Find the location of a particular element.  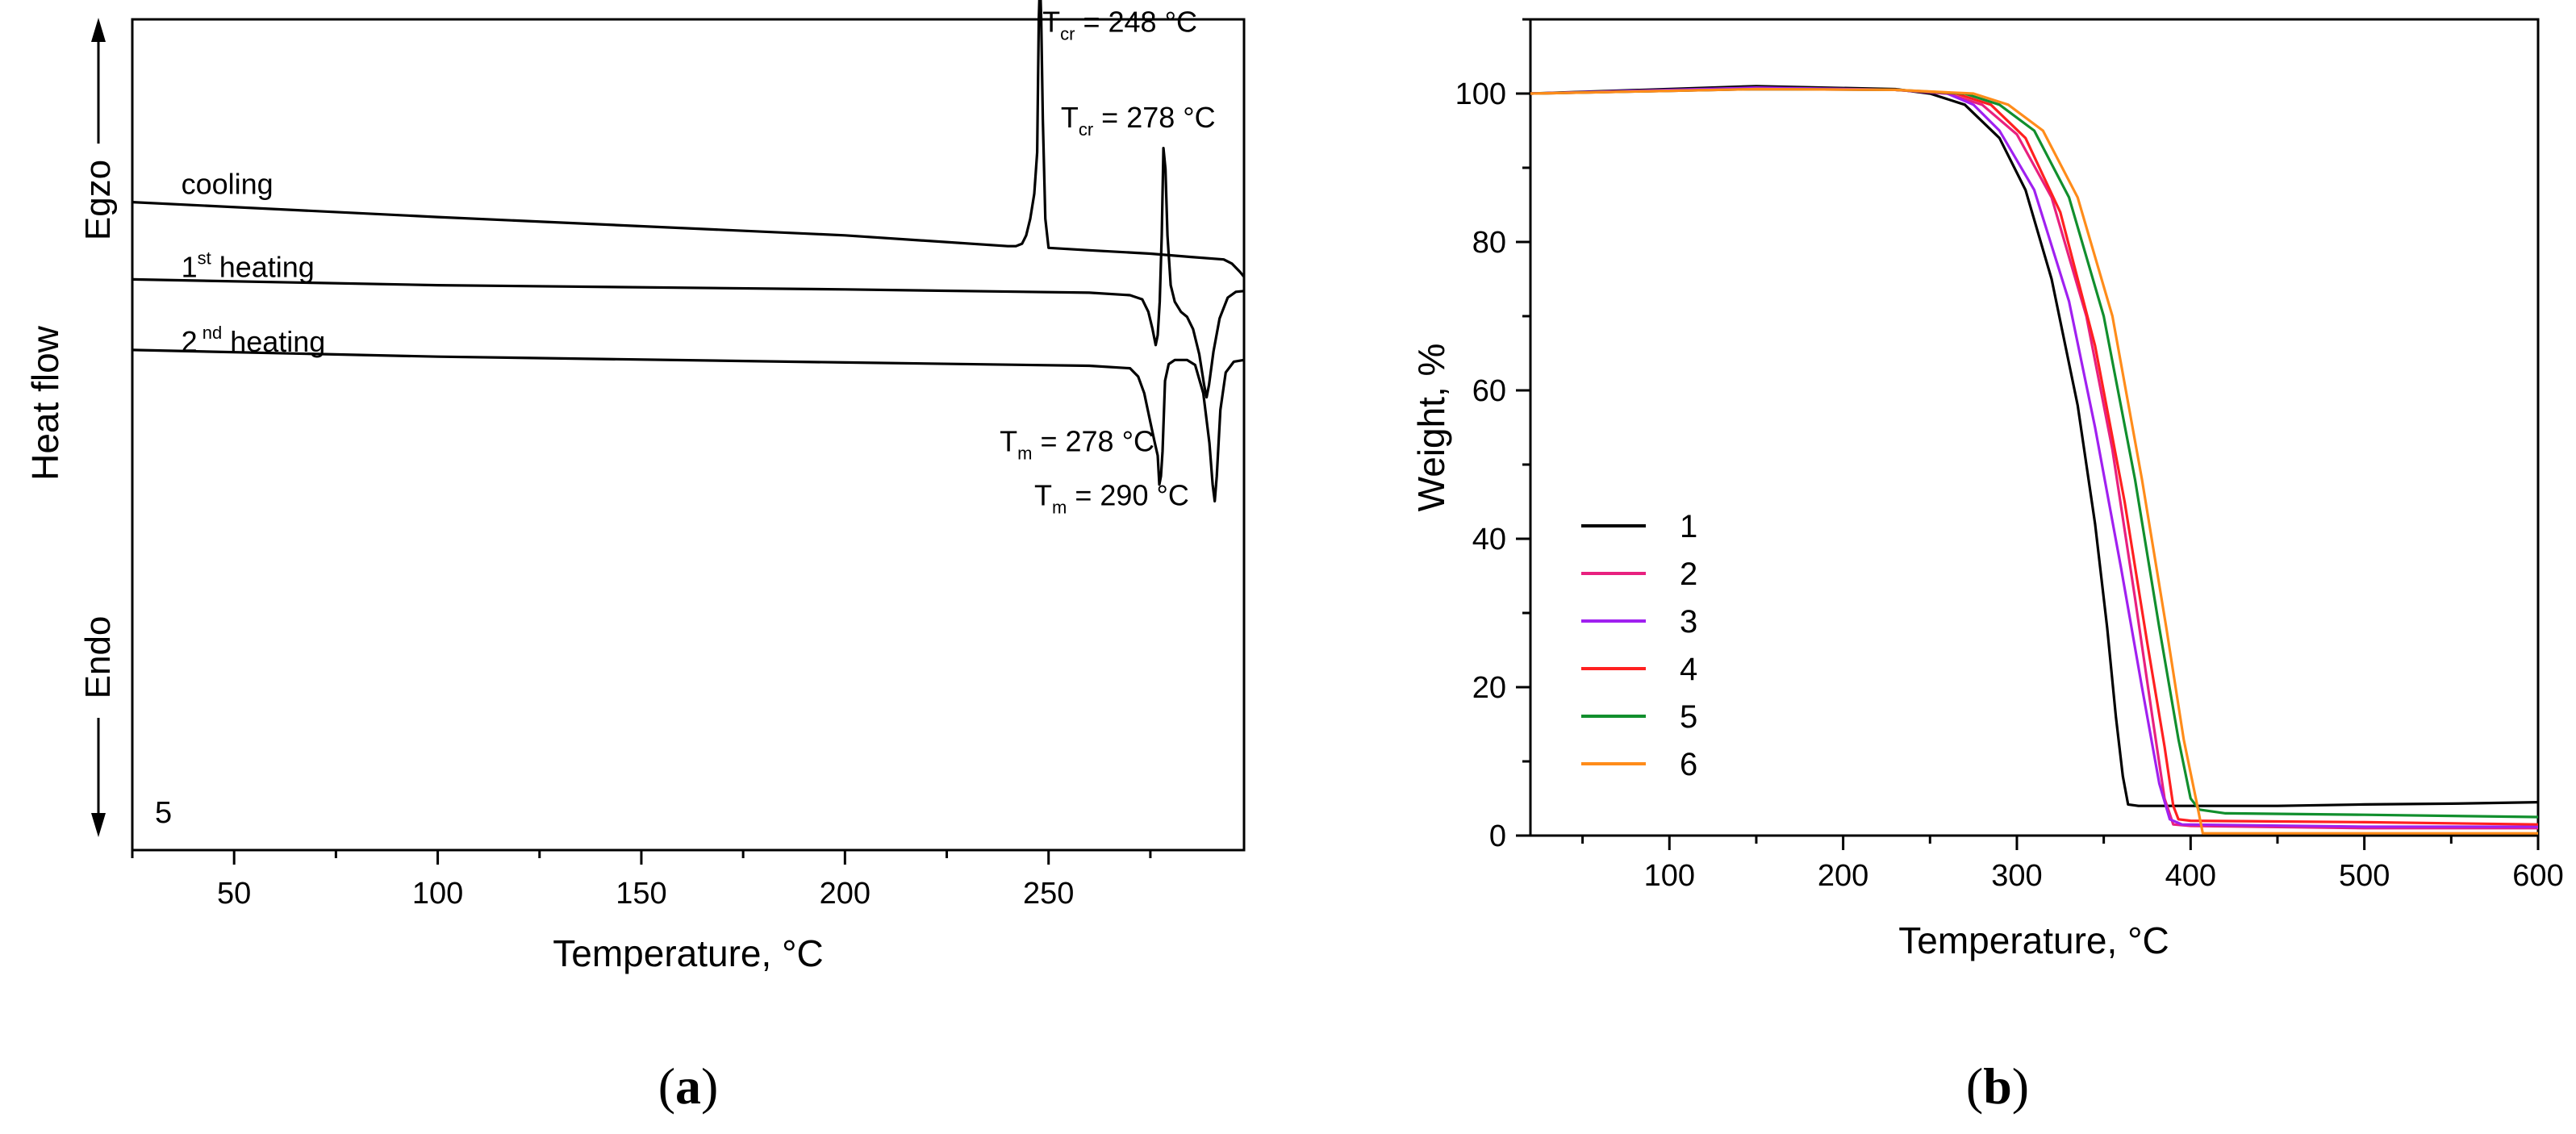

egzo-label: Egzo is located at coordinates (98, 200).